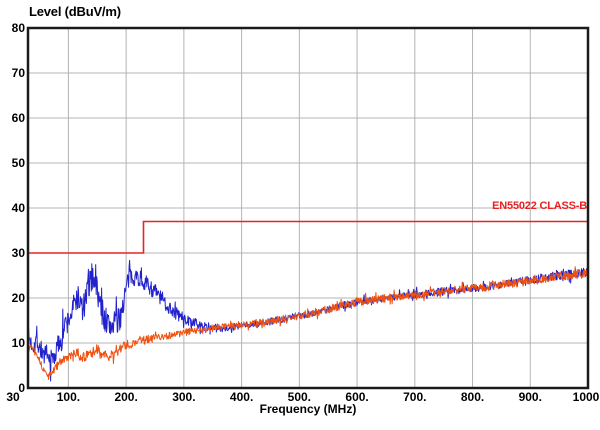 The width and height of the screenshot is (600, 430). What do you see at coordinates (13, 397) in the screenshot?
I see `x-tick-label: 30` at bounding box center [13, 397].